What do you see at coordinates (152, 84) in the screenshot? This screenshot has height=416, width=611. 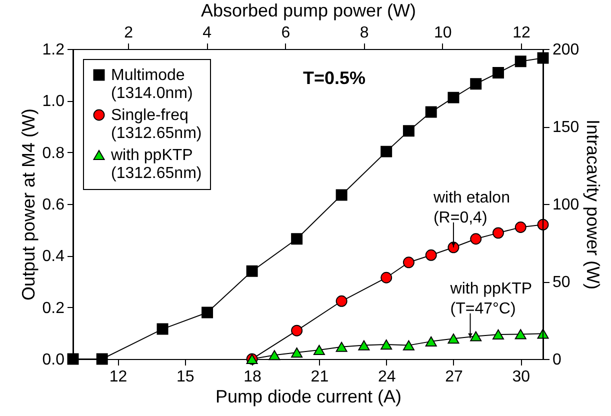 I see `legend-label: Multimode (1314.0nm)` at bounding box center [152, 84].